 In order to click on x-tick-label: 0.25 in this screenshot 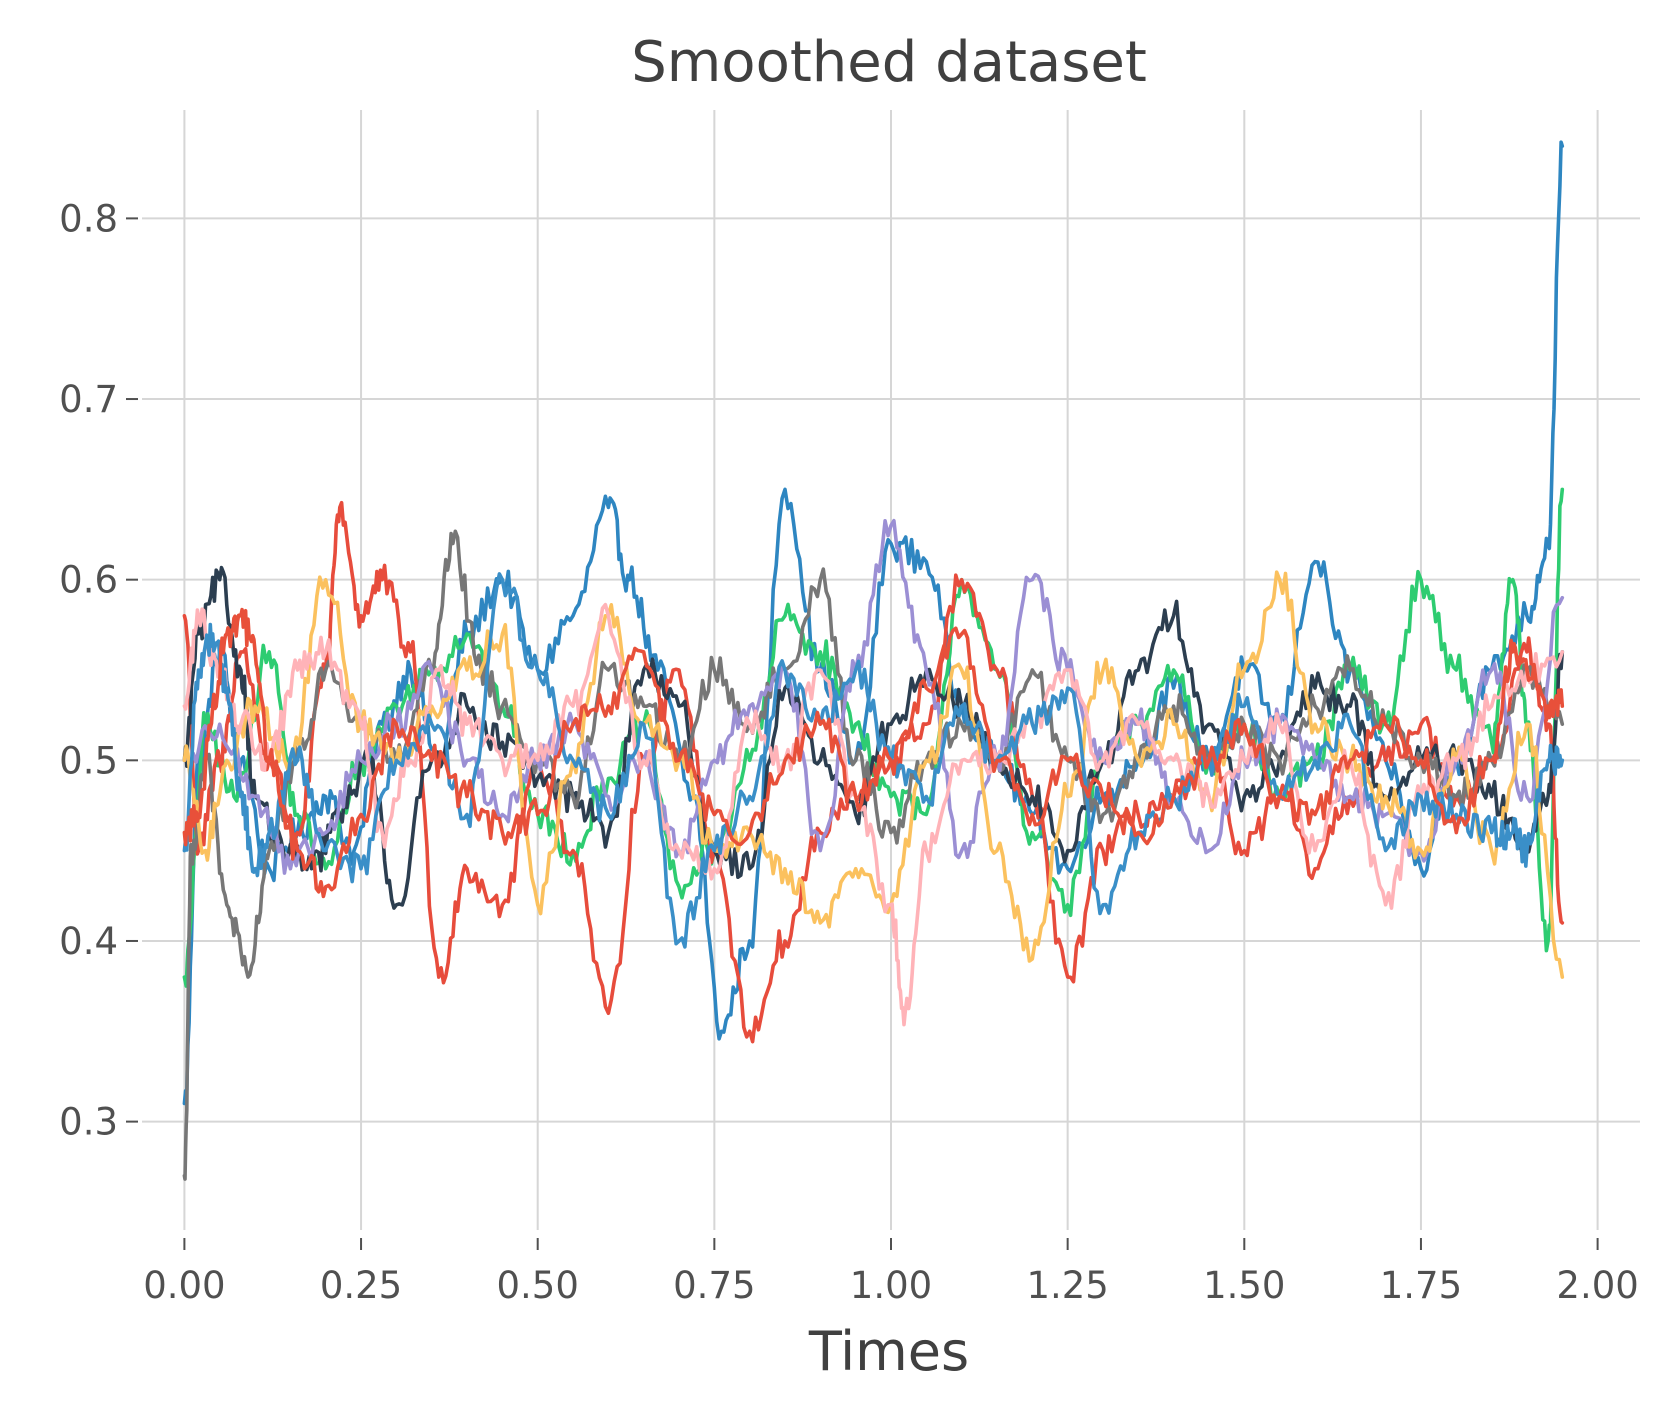, I will do `click(361, 1285)`.